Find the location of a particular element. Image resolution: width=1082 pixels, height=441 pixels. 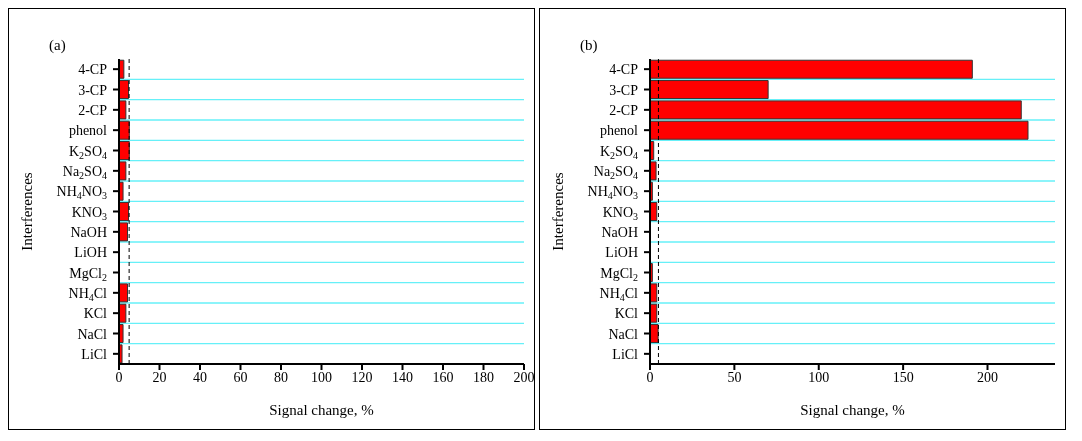

x-tick-label: 40 is located at coordinates (200, 377).